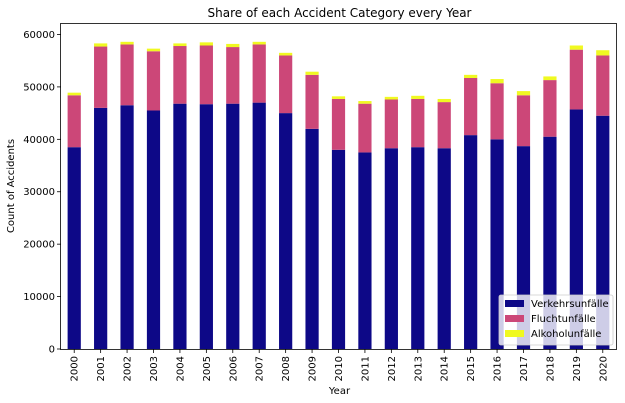 This screenshot has width=625, height=403. I want to click on x-tick-label: 2004, so click(180, 368).